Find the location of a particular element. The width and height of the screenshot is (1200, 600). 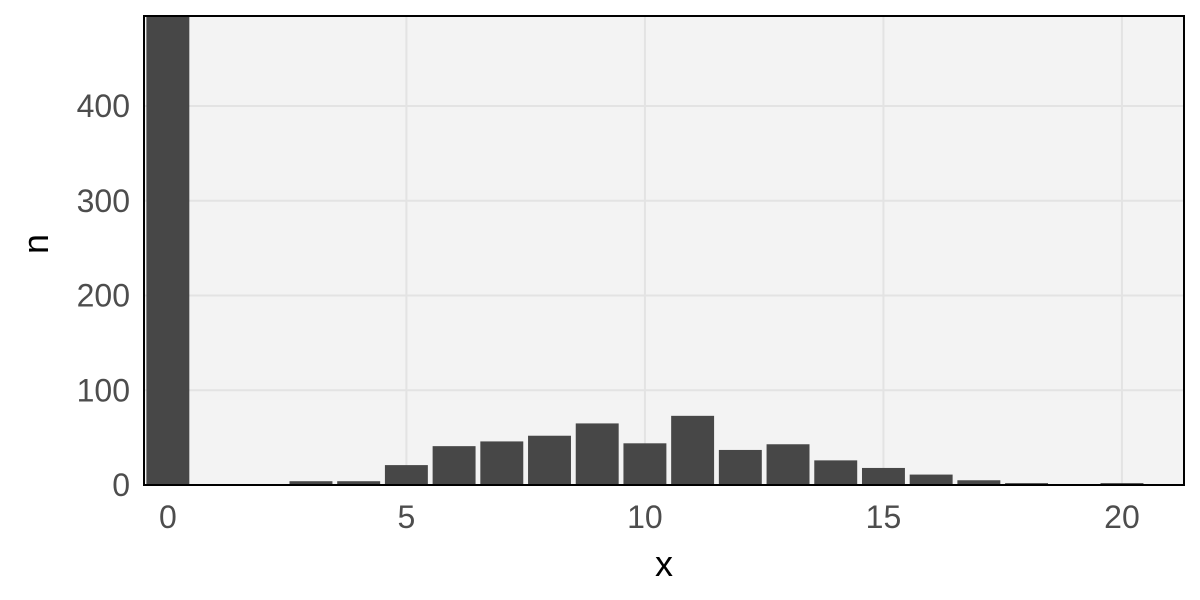

y-tick-label: 300 is located at coordinates (103, 201).